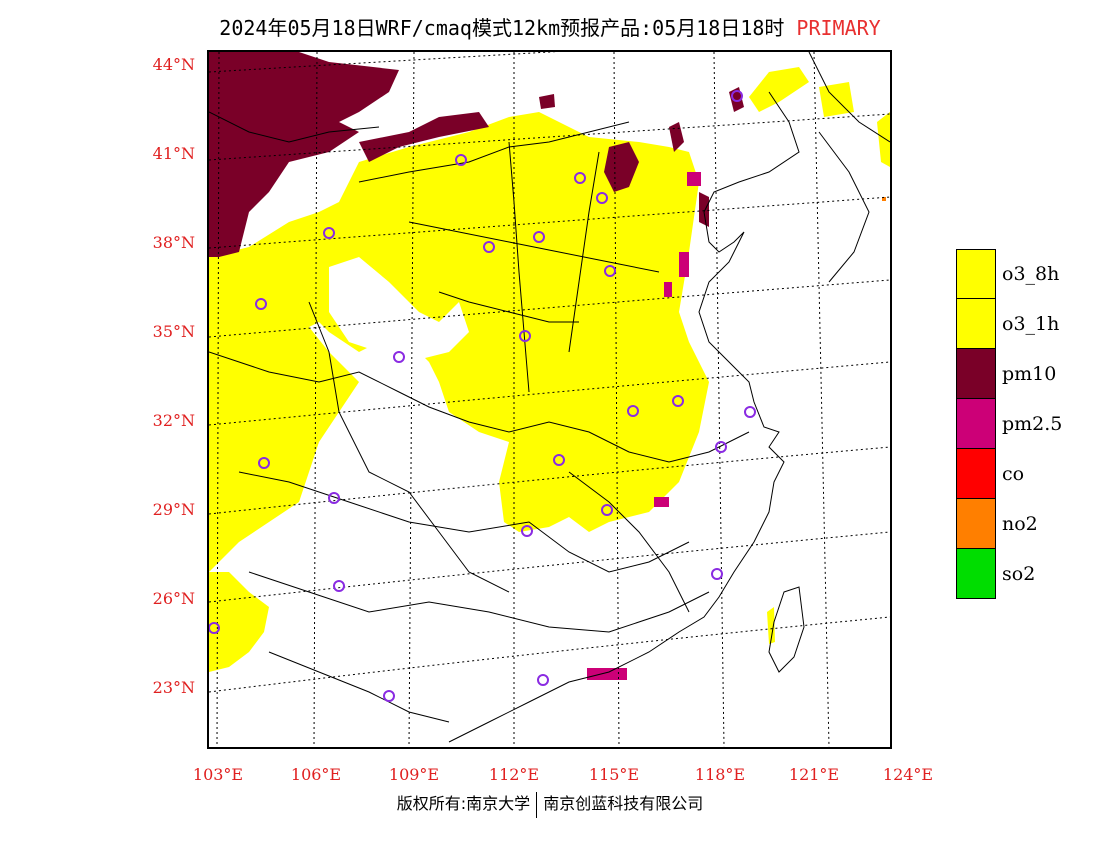 The height and width of the screenshot is (850, 1100). Describe the element at coordinates (720, 774) in the screenshot. I see `lon-label-118: 118°E` at that location.